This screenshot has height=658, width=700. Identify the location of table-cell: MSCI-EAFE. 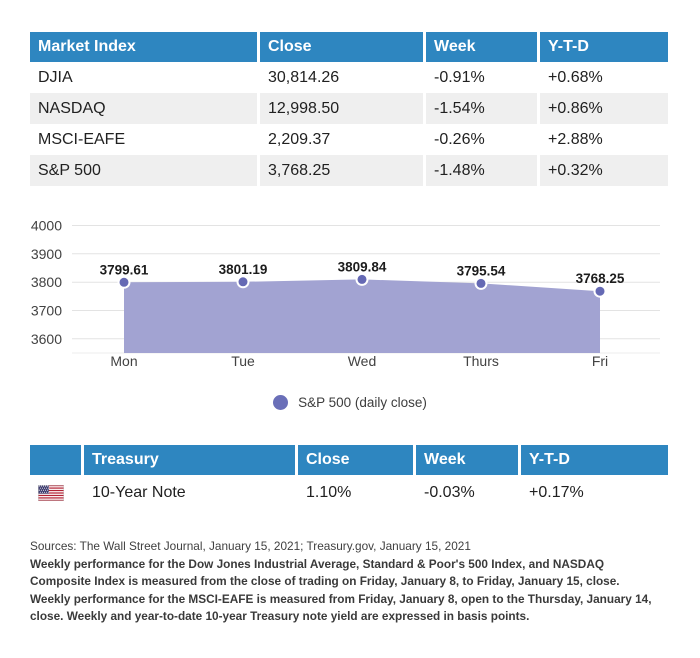
(143, 139).